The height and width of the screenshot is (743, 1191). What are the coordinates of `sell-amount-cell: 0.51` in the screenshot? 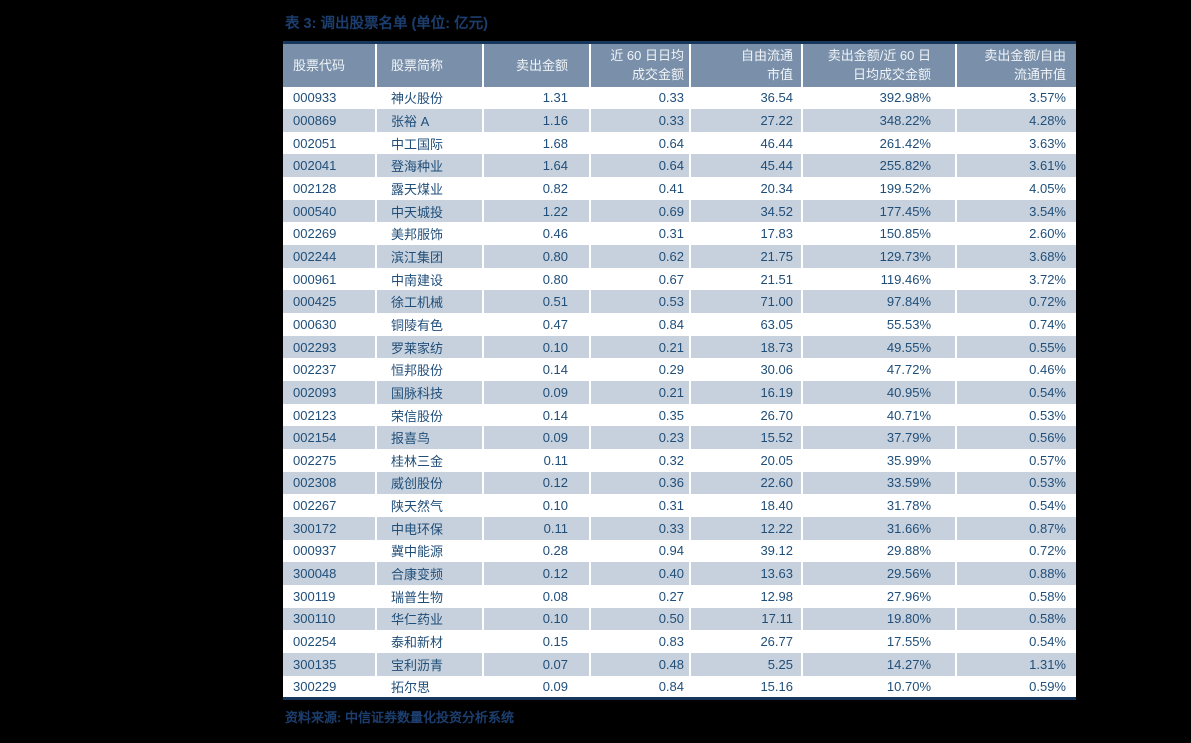 It's located at (537, 302).